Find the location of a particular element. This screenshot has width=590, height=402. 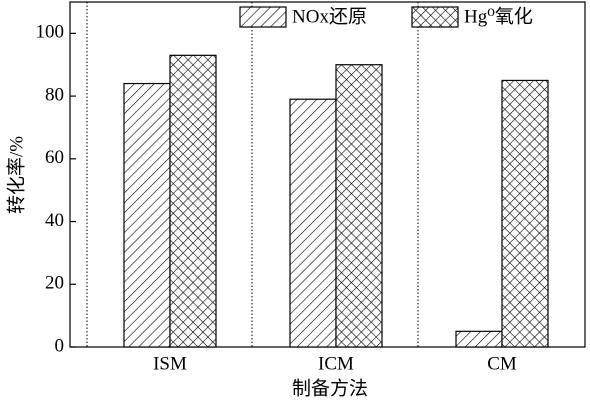

x-tick-label: CM is located at coordinates (502, 363).